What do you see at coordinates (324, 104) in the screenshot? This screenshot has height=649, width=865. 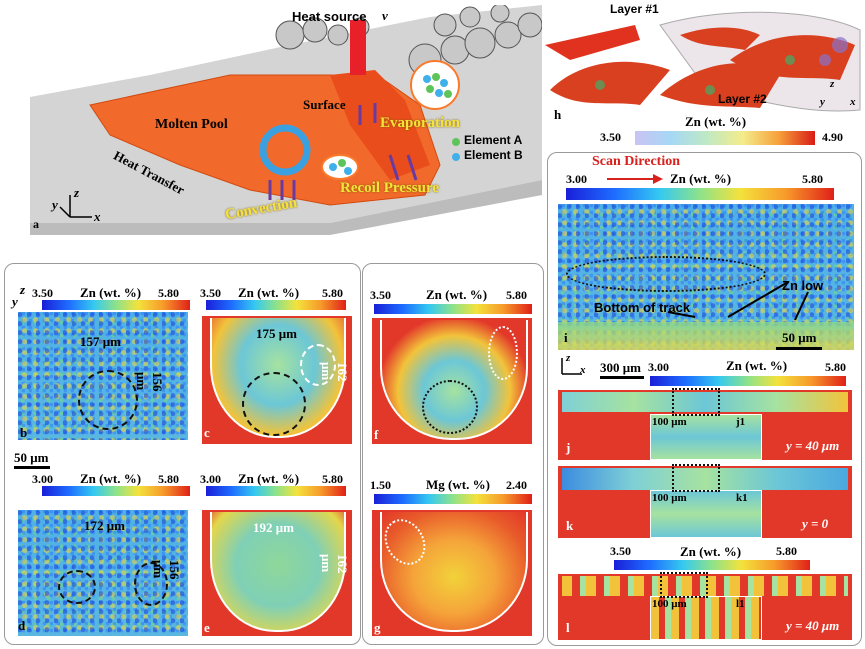 I see `surface-label: Surface` at bounding box center [324, 104].